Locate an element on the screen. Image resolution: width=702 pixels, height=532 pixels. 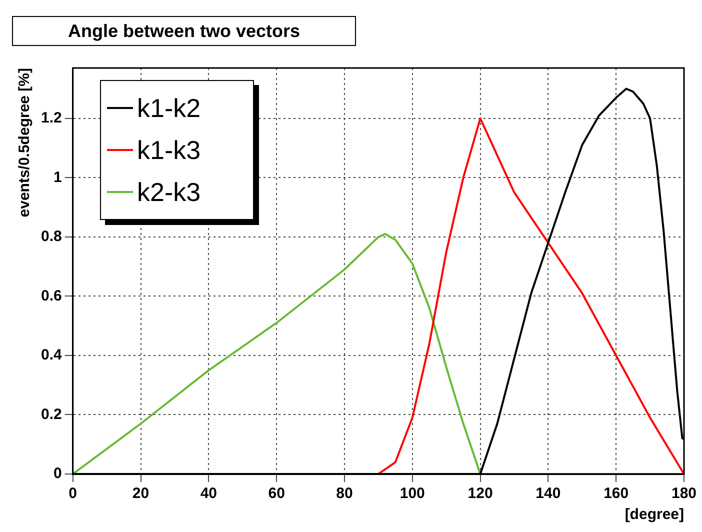
x-tick-label: 0 is located at coordinates (73, 493).